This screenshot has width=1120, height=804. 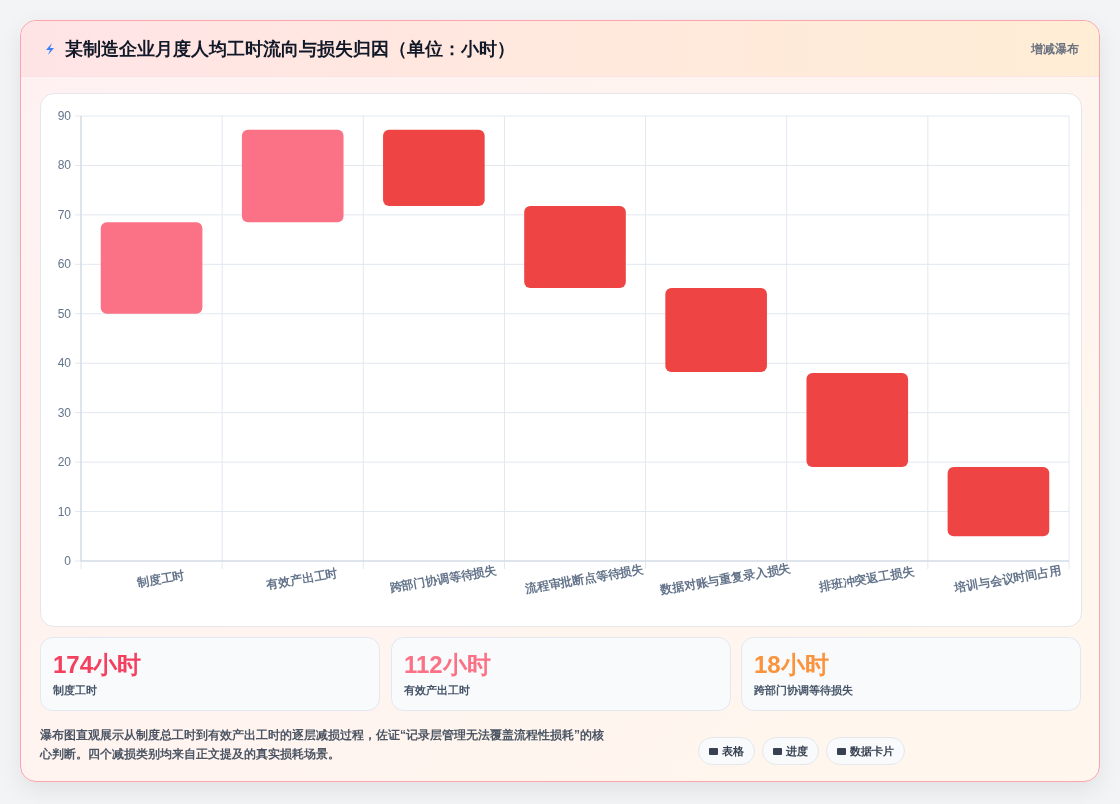 What do you see at coordinates (97, 665) in the screenshot?
I see `text: 174小时` at bounding box center [97, 665].